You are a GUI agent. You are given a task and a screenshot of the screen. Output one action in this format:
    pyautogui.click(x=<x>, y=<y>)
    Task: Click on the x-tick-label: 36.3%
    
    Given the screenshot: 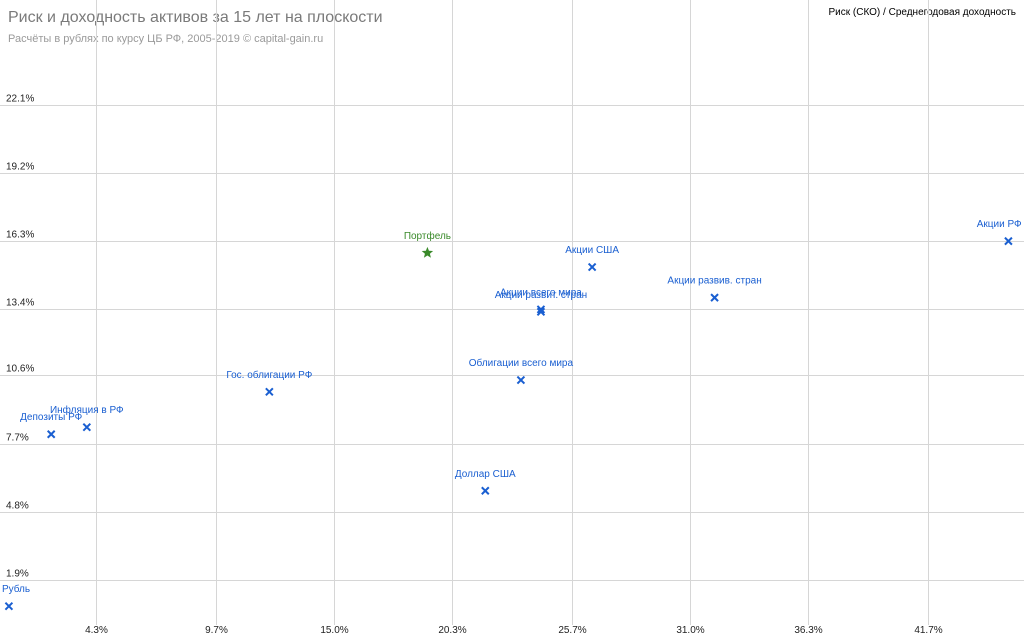 What is the action you would take?
    pyautogui.click(x=808, y=630)
    